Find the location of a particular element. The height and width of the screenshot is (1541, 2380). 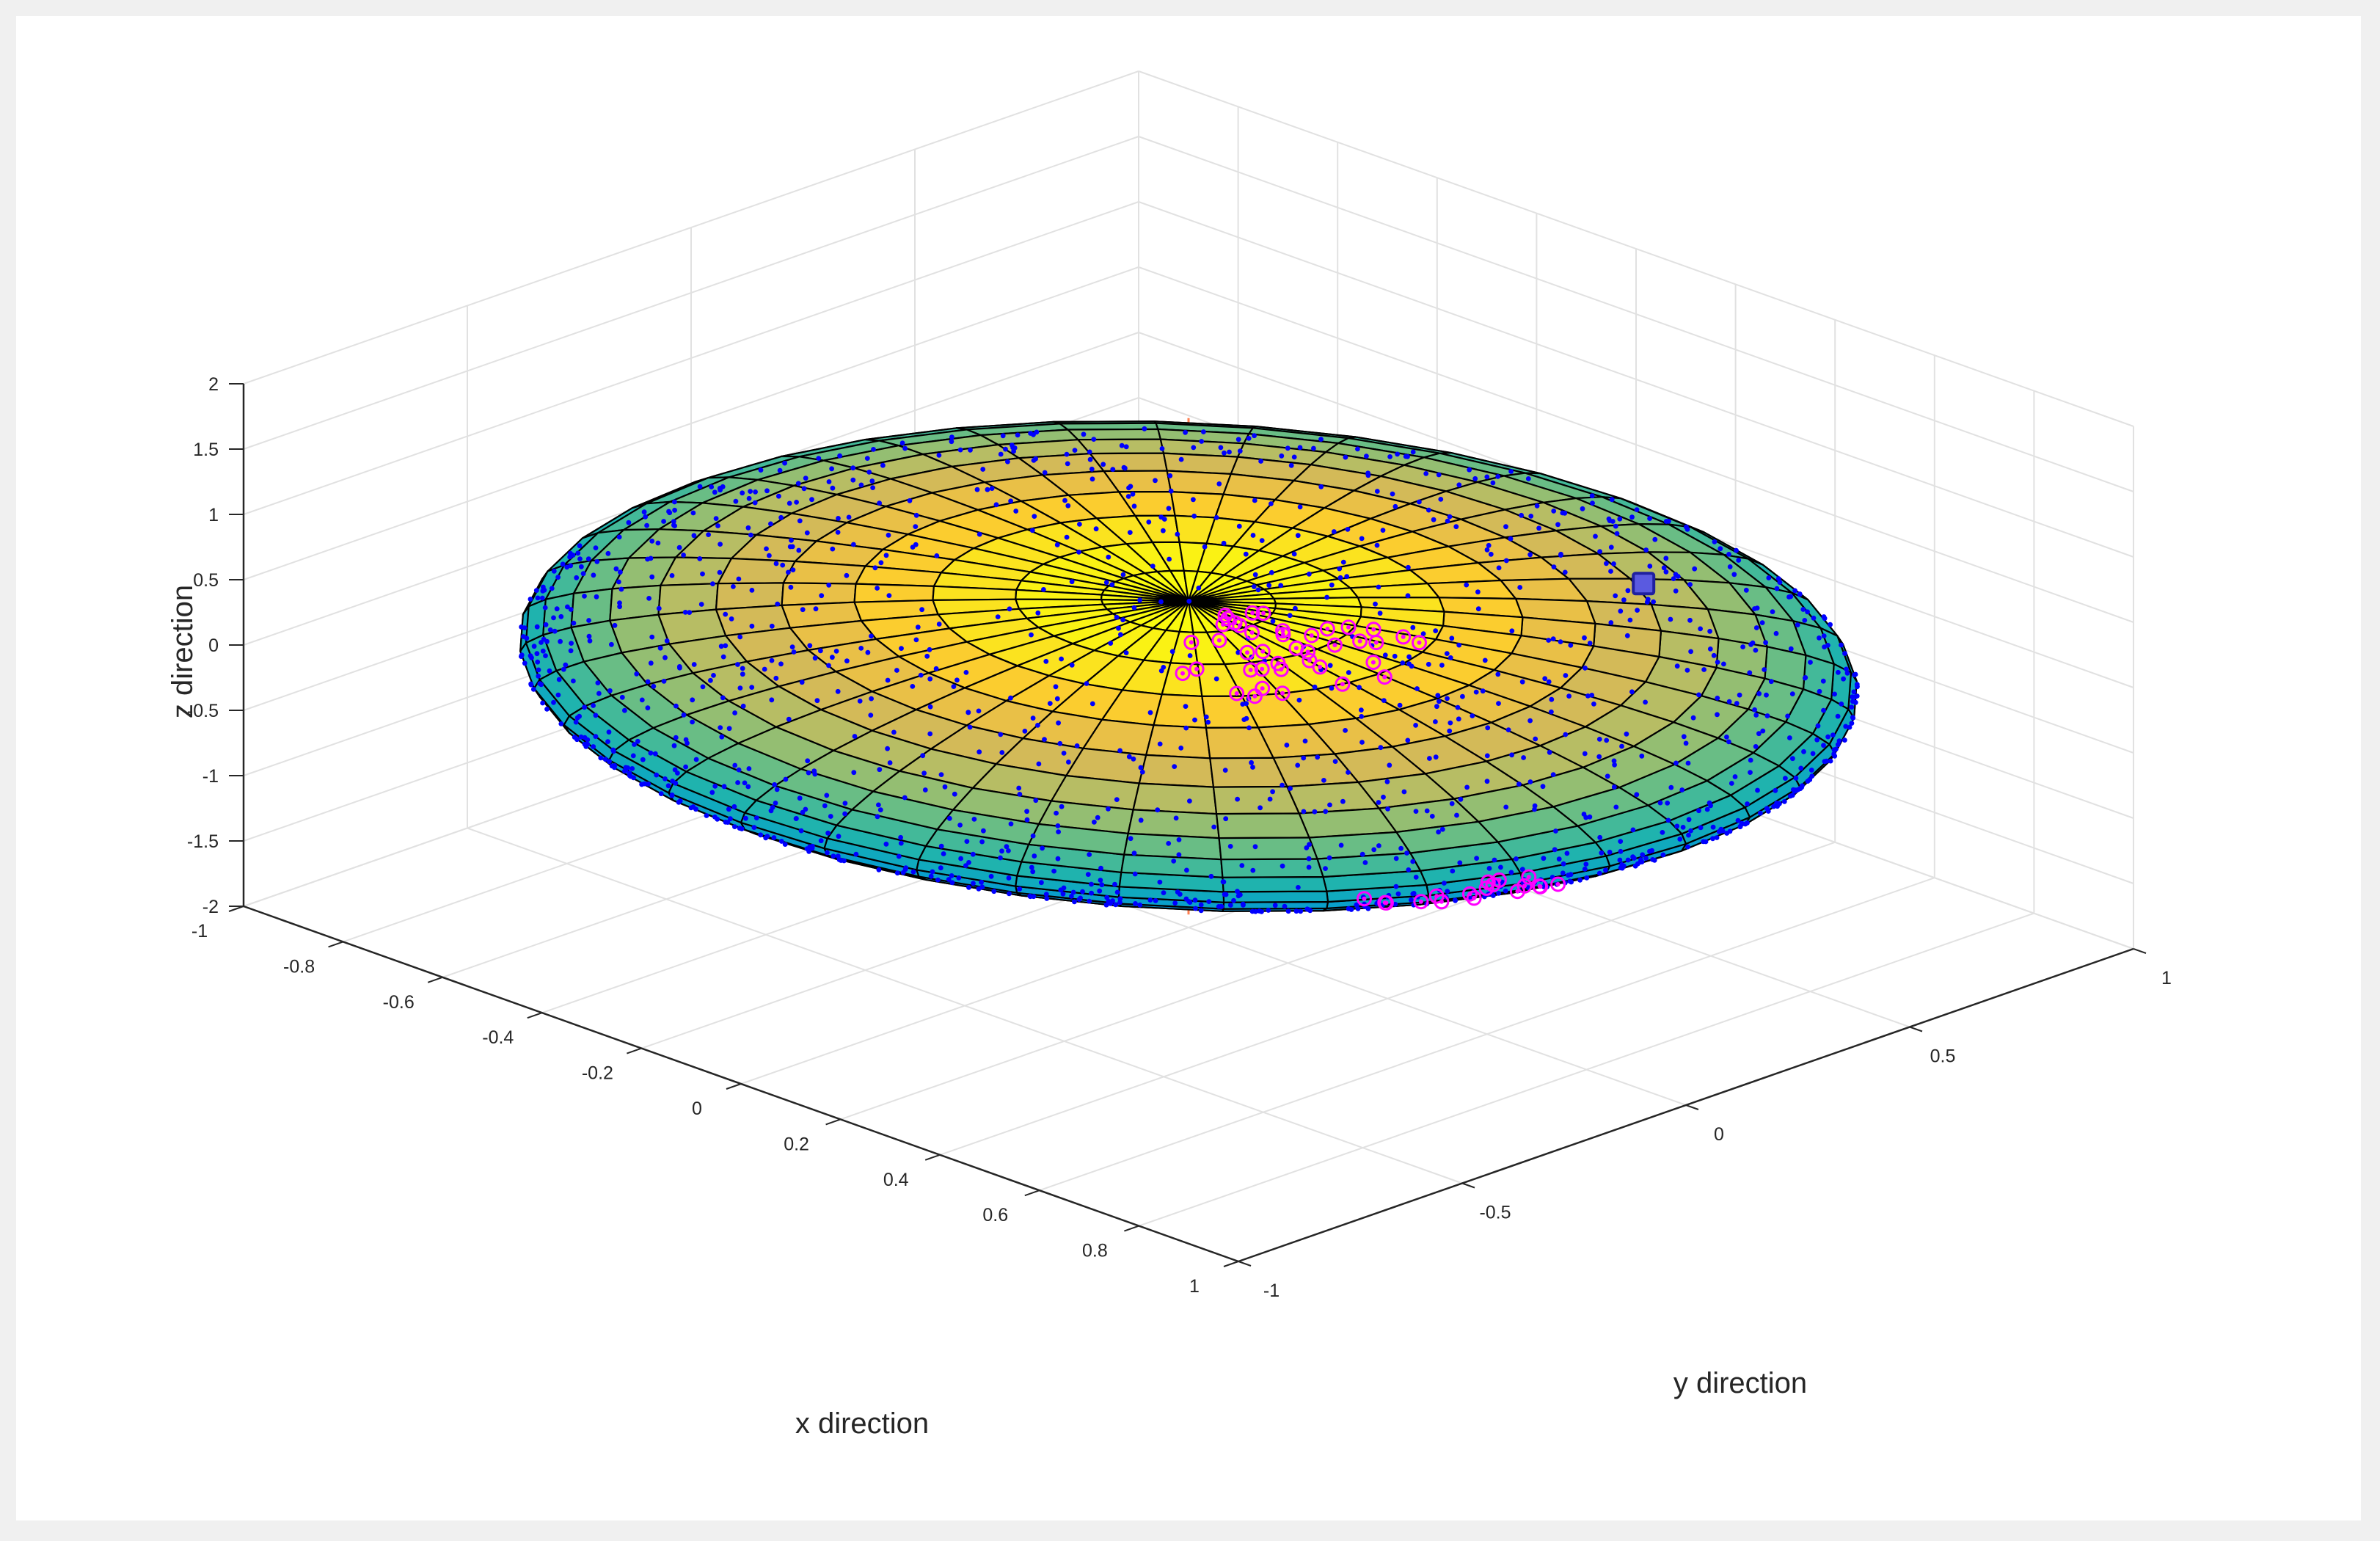

grid-line is located at coordinates (691, 423).